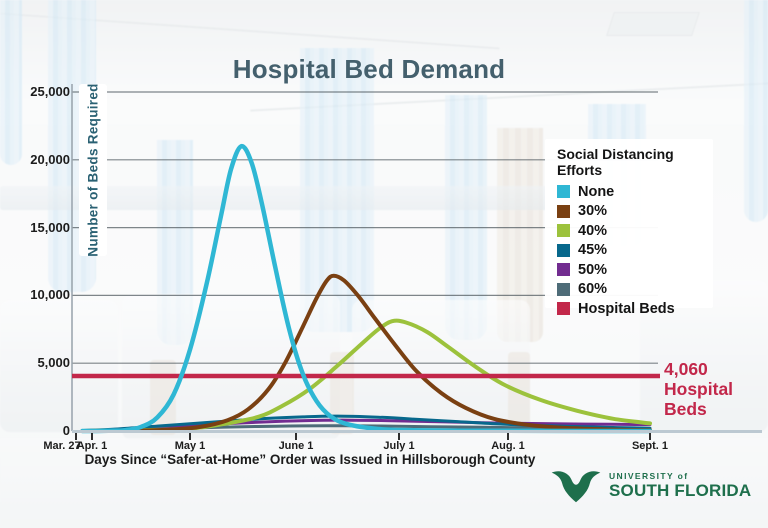 The image size is (768, 528). What do you see at coordinates (593, 250) in the screenshot?
I see `legend-item-label: 45%` at bounding box center [593, 250].